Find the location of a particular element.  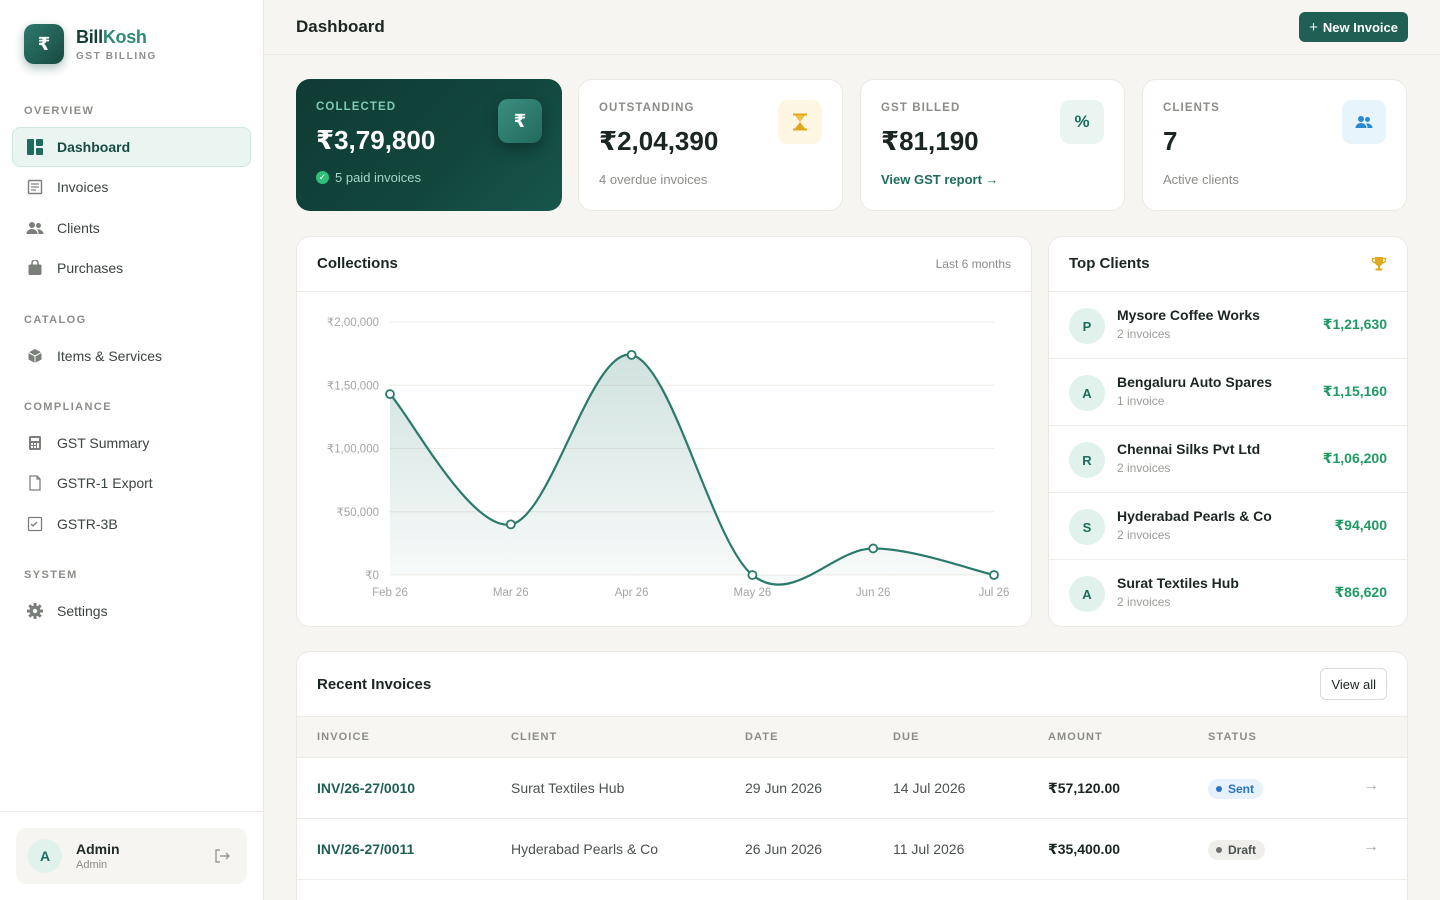

sidebar-item-label: GSTR-3B is located at coordinates (87, 524).